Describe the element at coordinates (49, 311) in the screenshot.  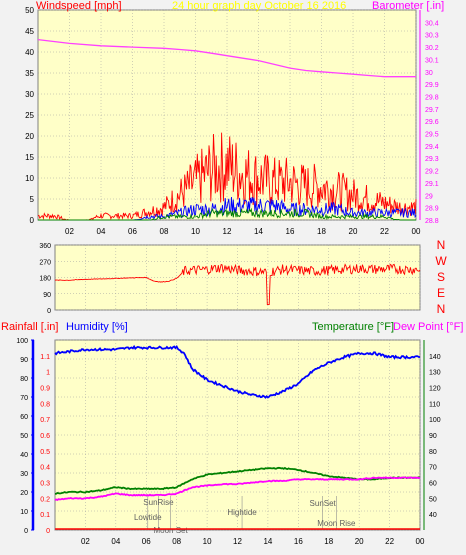
I see `direction-tick-label: 0` at that location.